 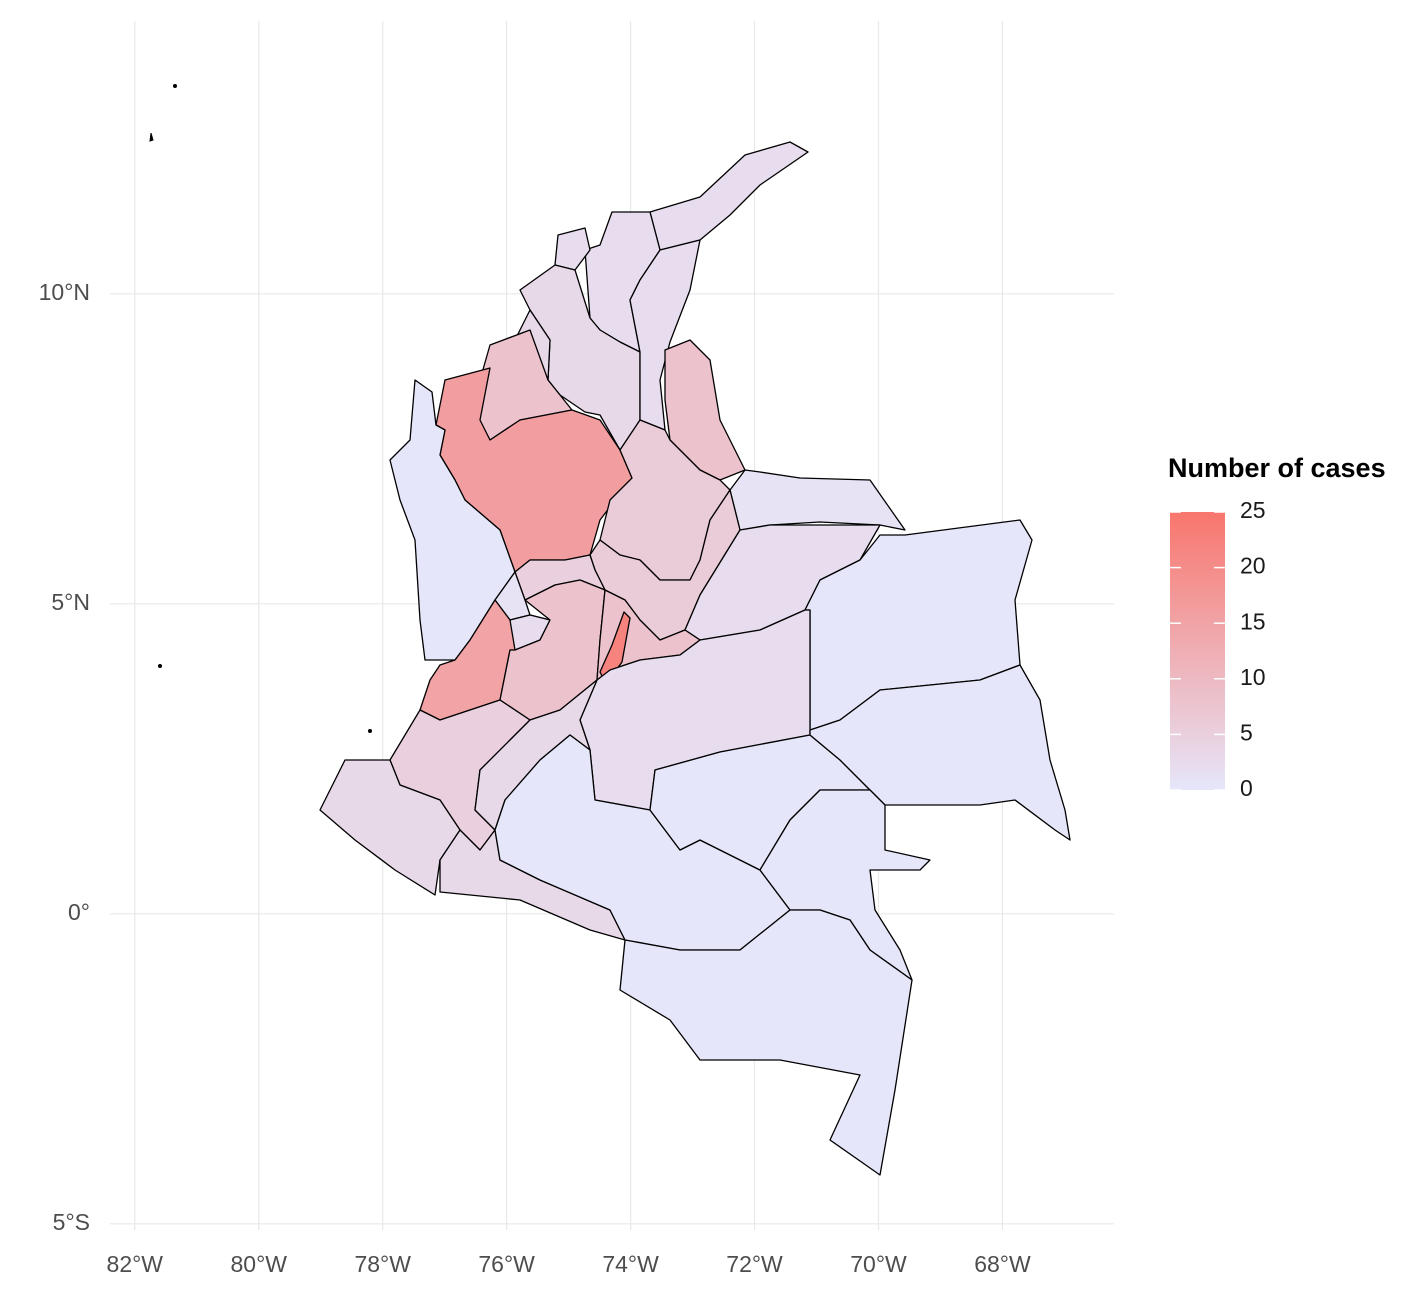 I want to click on x-tick-label: 74°W, so click(x=630, y=1264).